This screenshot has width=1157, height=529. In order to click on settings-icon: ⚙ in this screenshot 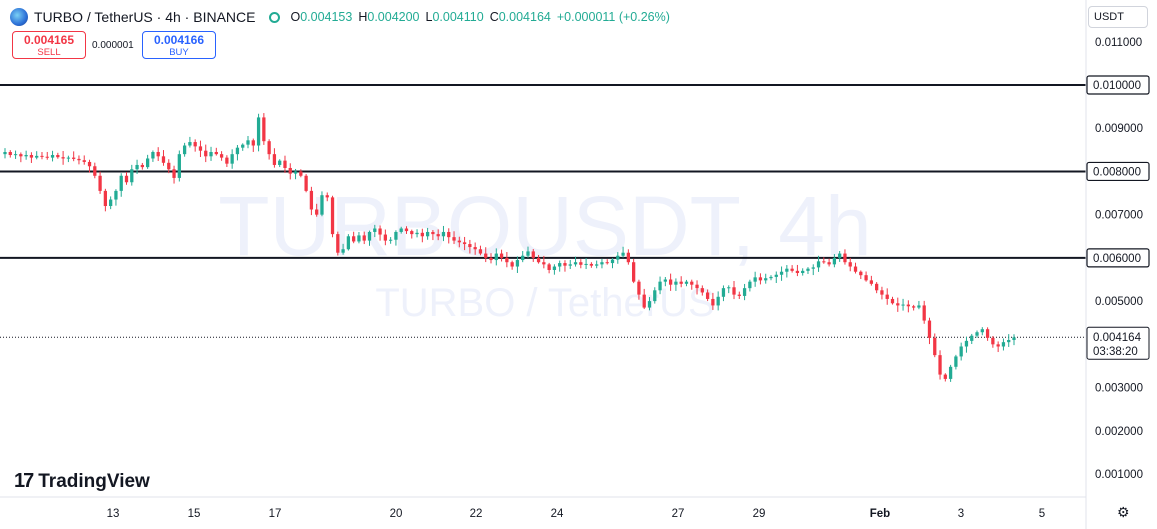, I will do `click(1123, 512)`.